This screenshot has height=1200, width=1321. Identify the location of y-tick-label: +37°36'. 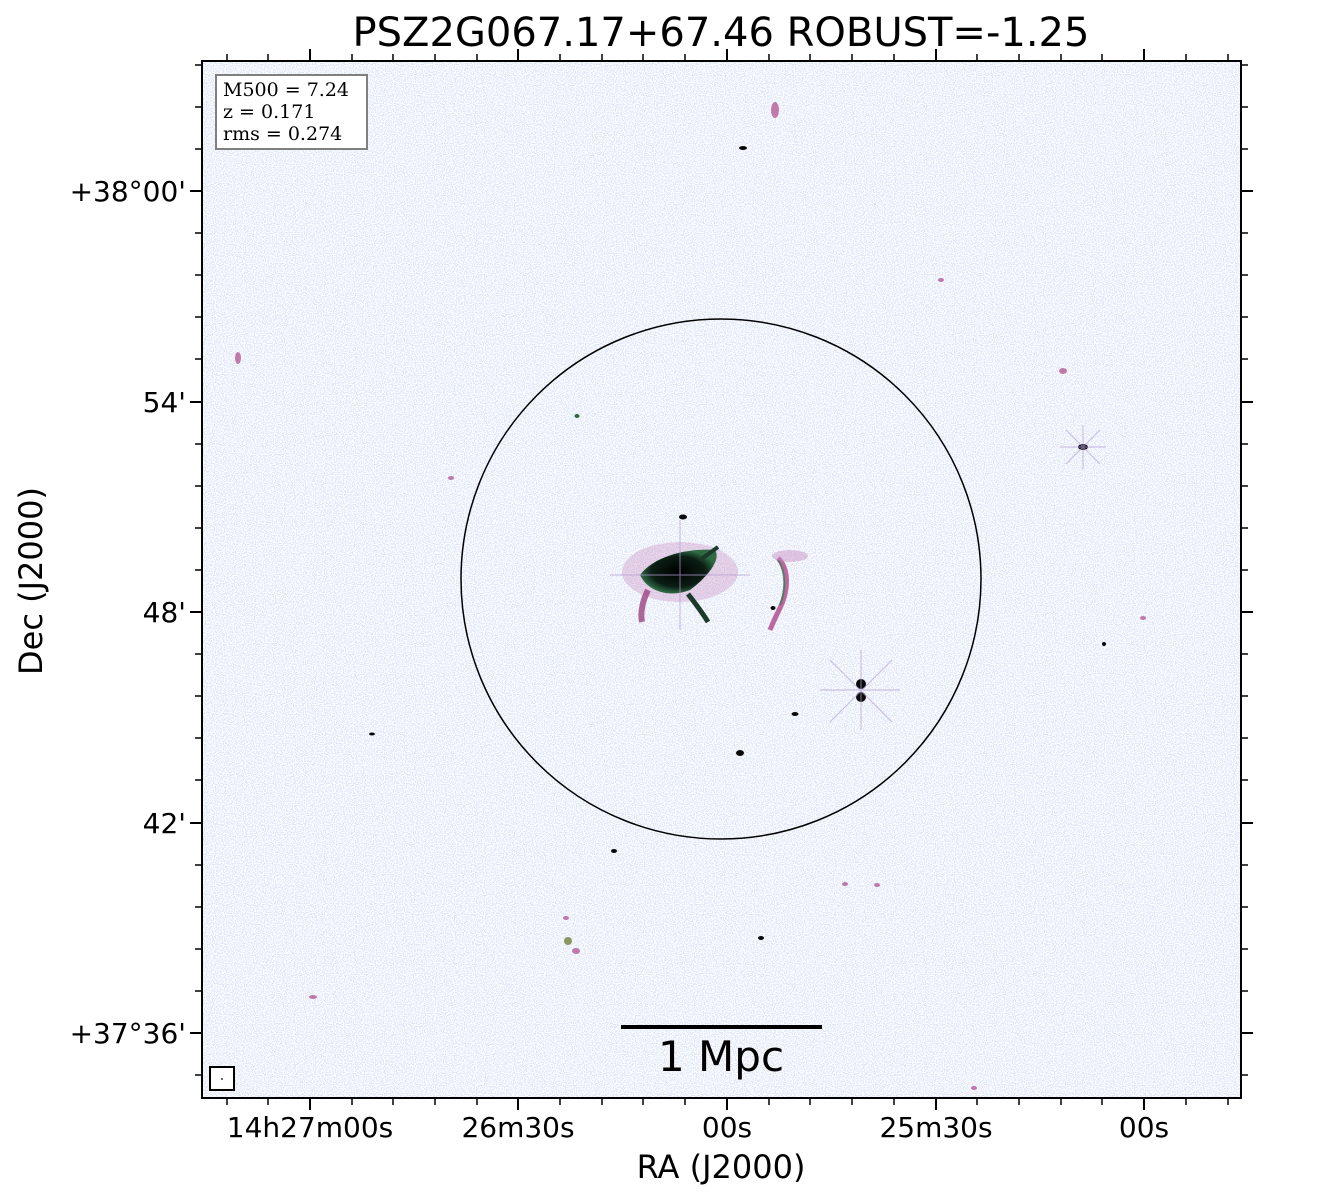
(128, 1033).